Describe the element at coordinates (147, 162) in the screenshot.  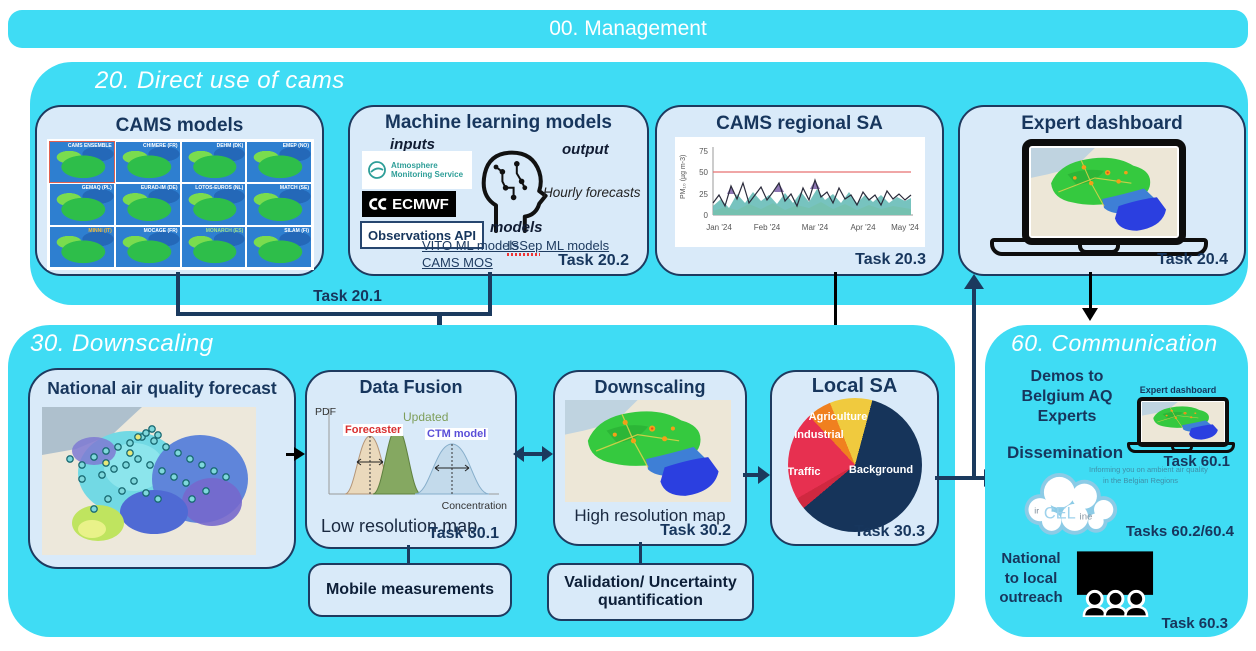
I see `cams-tile: CHIMERE (FR)` at that location.